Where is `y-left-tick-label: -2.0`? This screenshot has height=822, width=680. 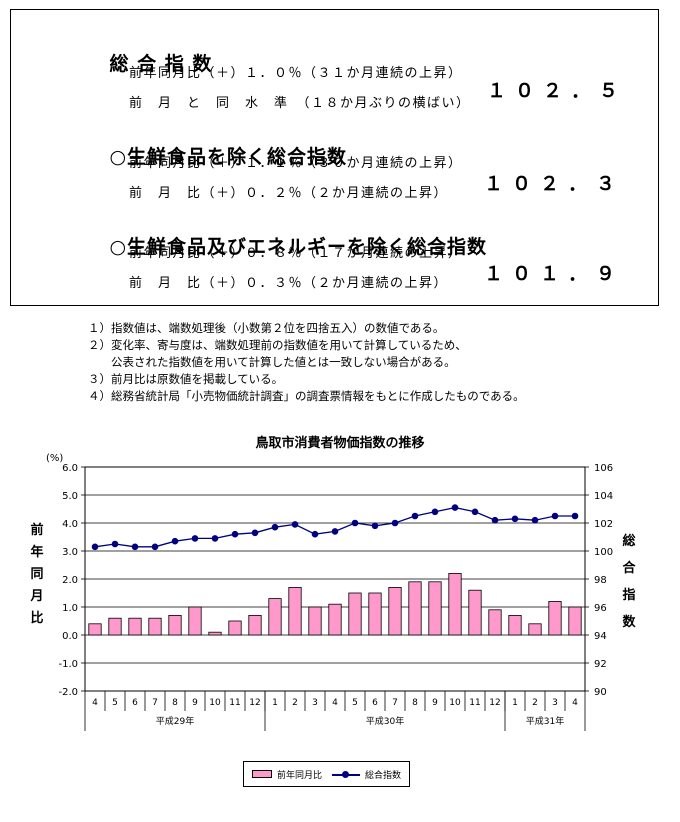 y-left-tick-label: -2.0 is located at coordinates (68, 692).